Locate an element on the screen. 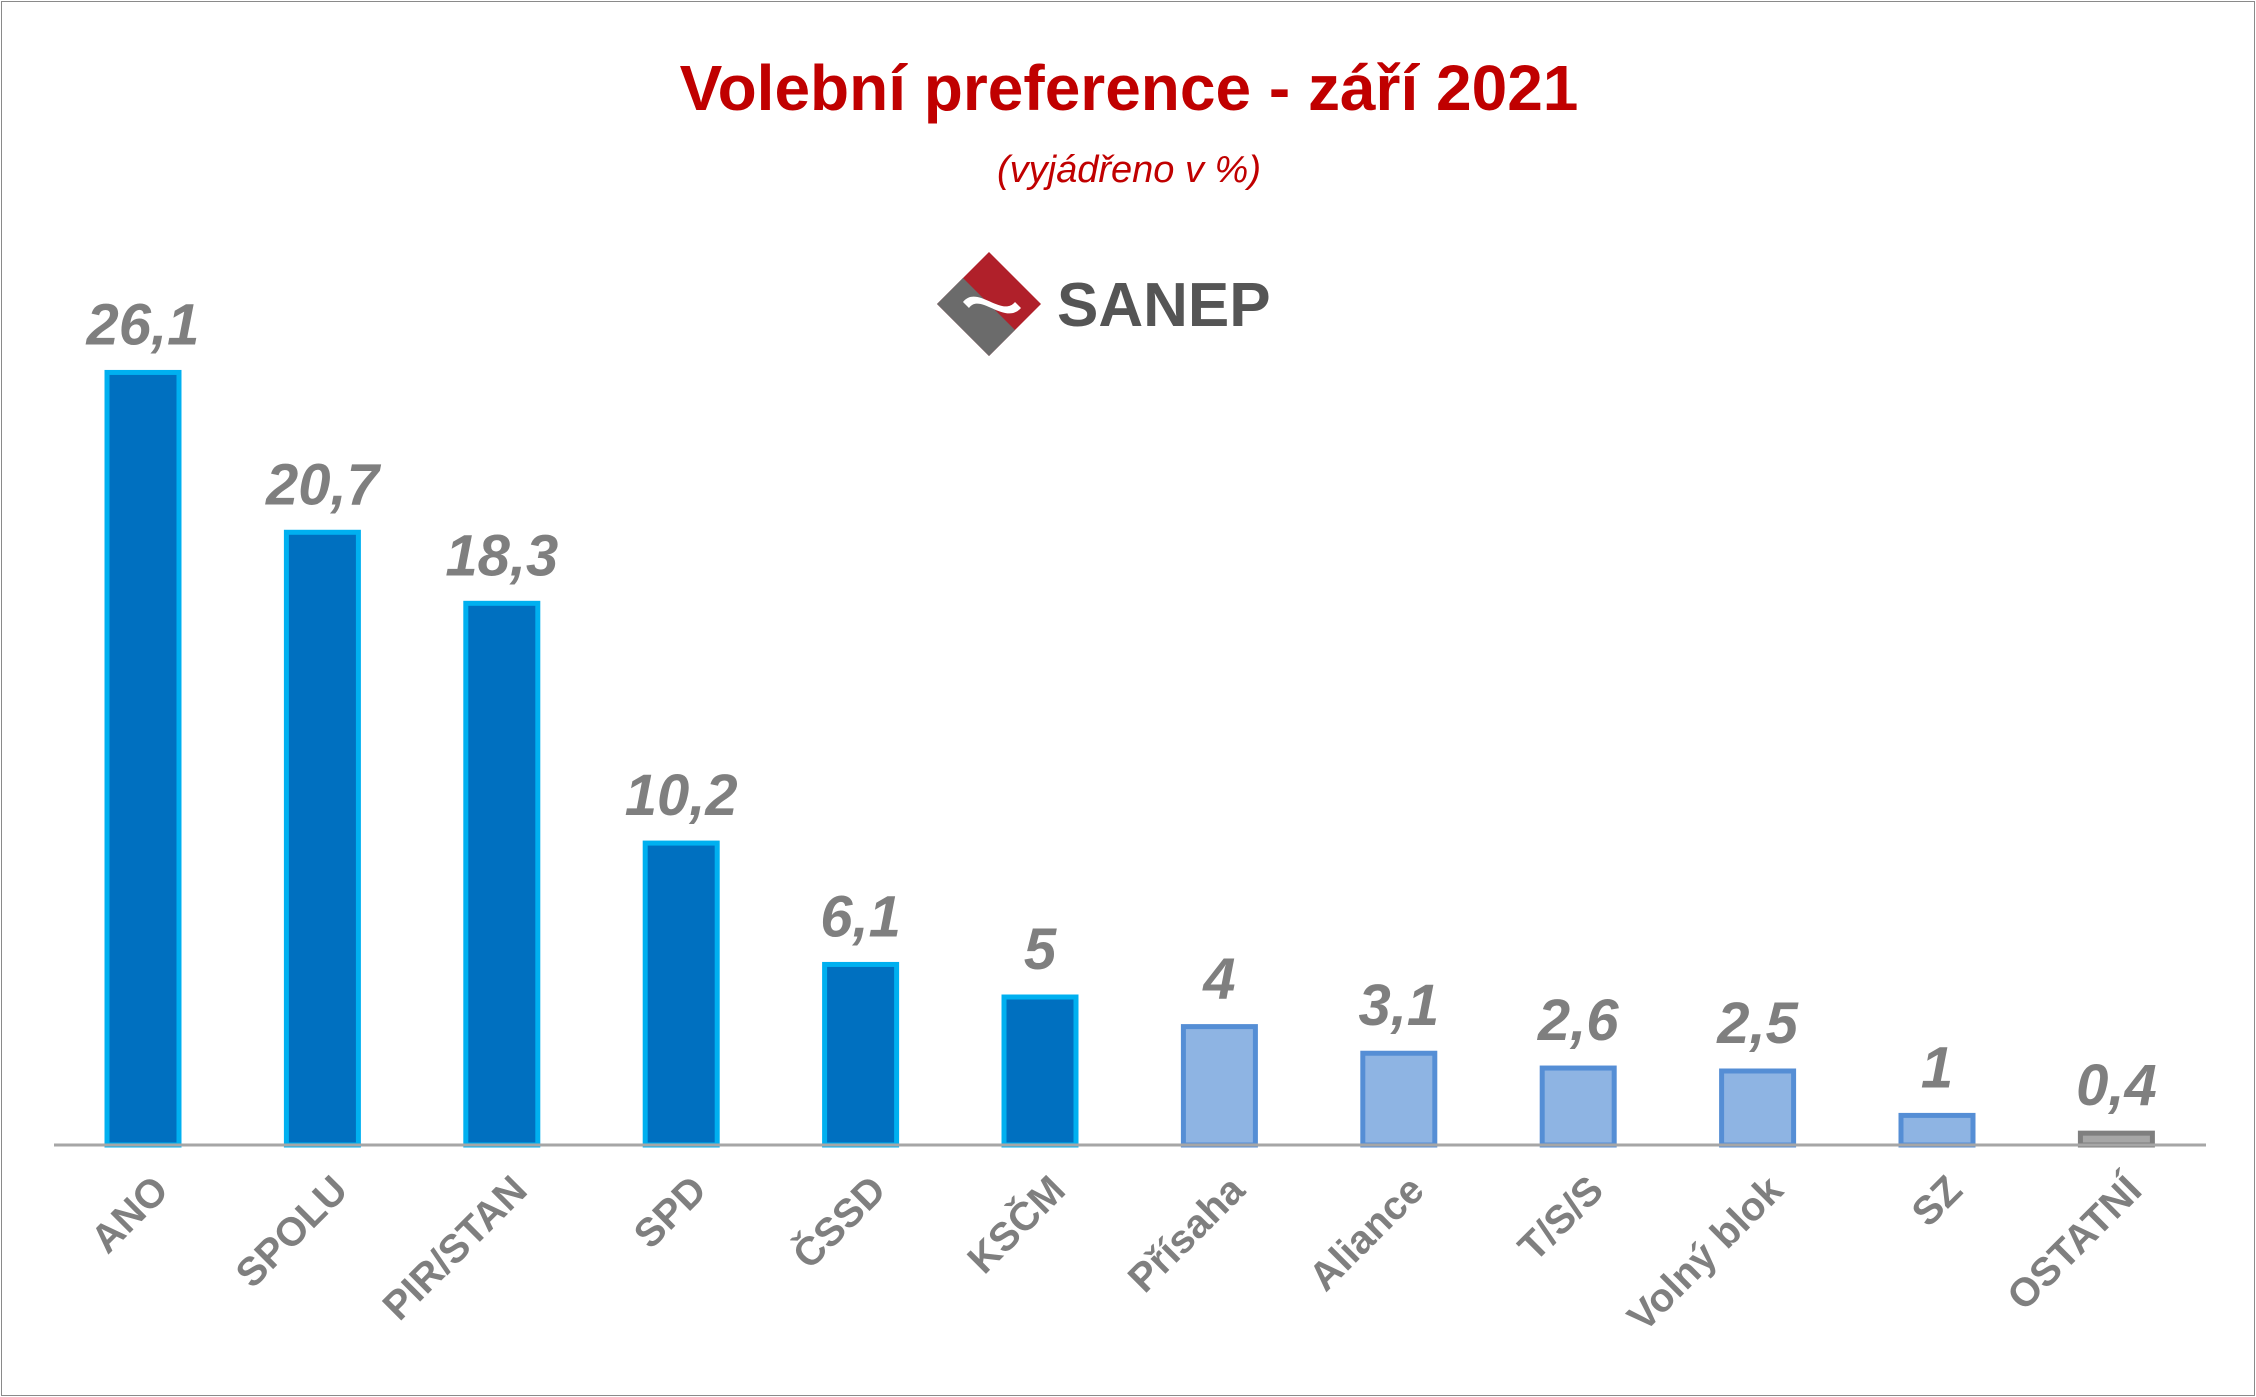 The height and width of the screenshot is (1397, 2256). sanep-logo: SANEP is located at coordinates (1104, 304).